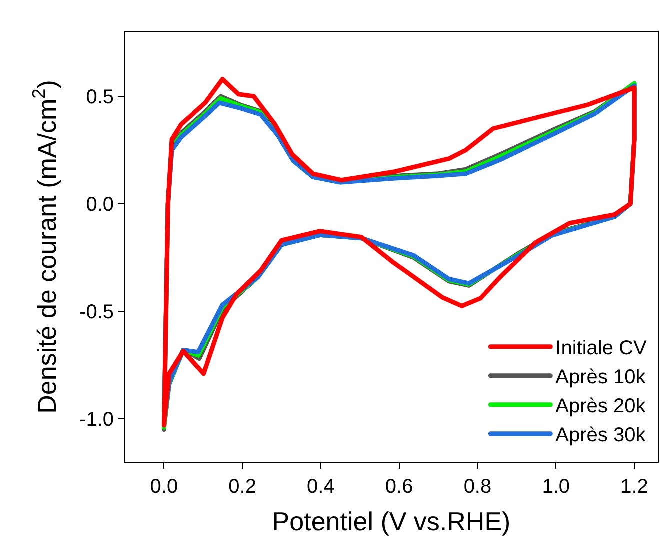 The image size is (662, 560). What do you see at coordinates (321, 487) in the screenshot?
I see `x-tick-label: 0.4` at bounding box center [321, 487].